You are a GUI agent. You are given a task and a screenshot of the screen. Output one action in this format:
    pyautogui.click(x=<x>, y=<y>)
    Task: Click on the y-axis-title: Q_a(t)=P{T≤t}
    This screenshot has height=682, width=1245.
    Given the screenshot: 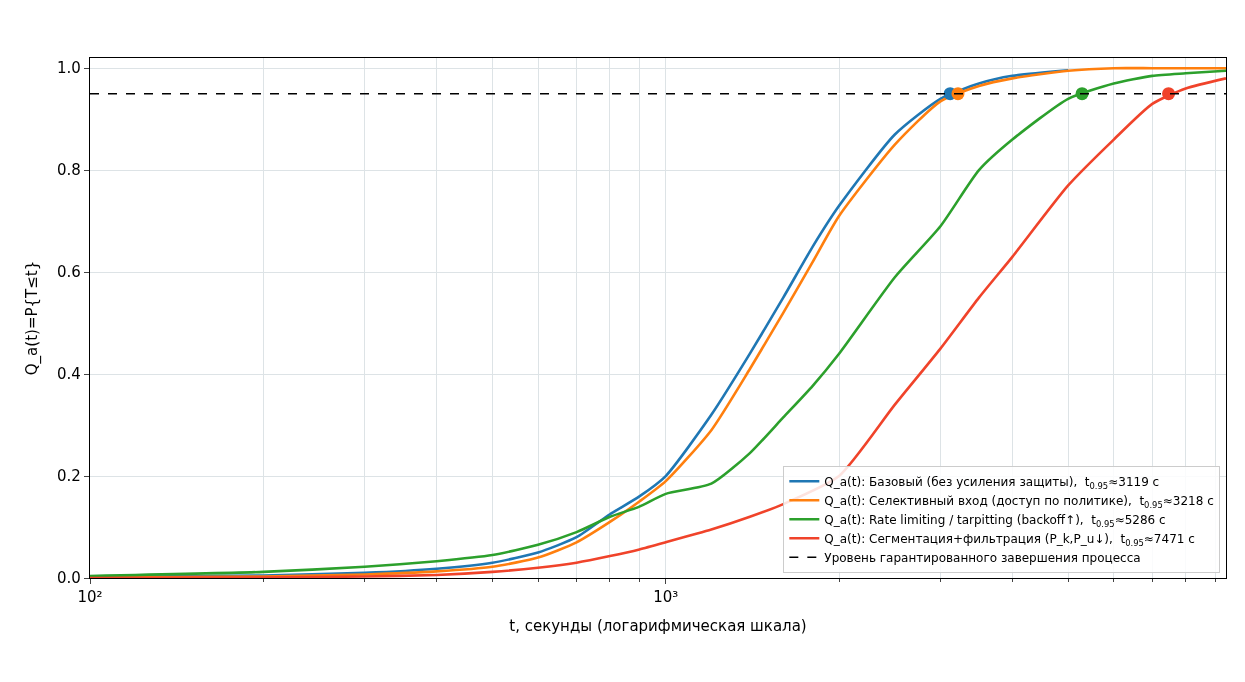 What is the action you would take?
    pyautogui.click(x=33, y=318)
    